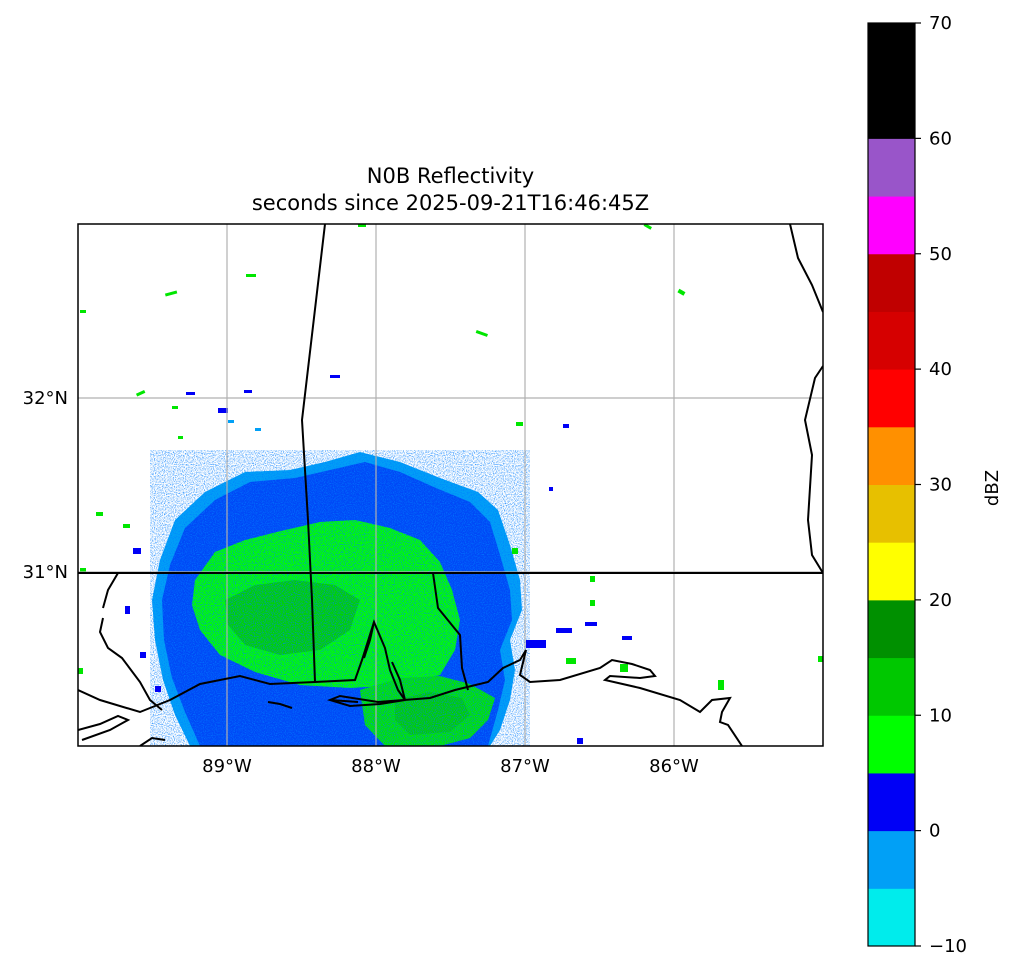  Describe the element at coordinates (313, 704) in the screenshot. I see `coastline-barrier-islands` at that location.